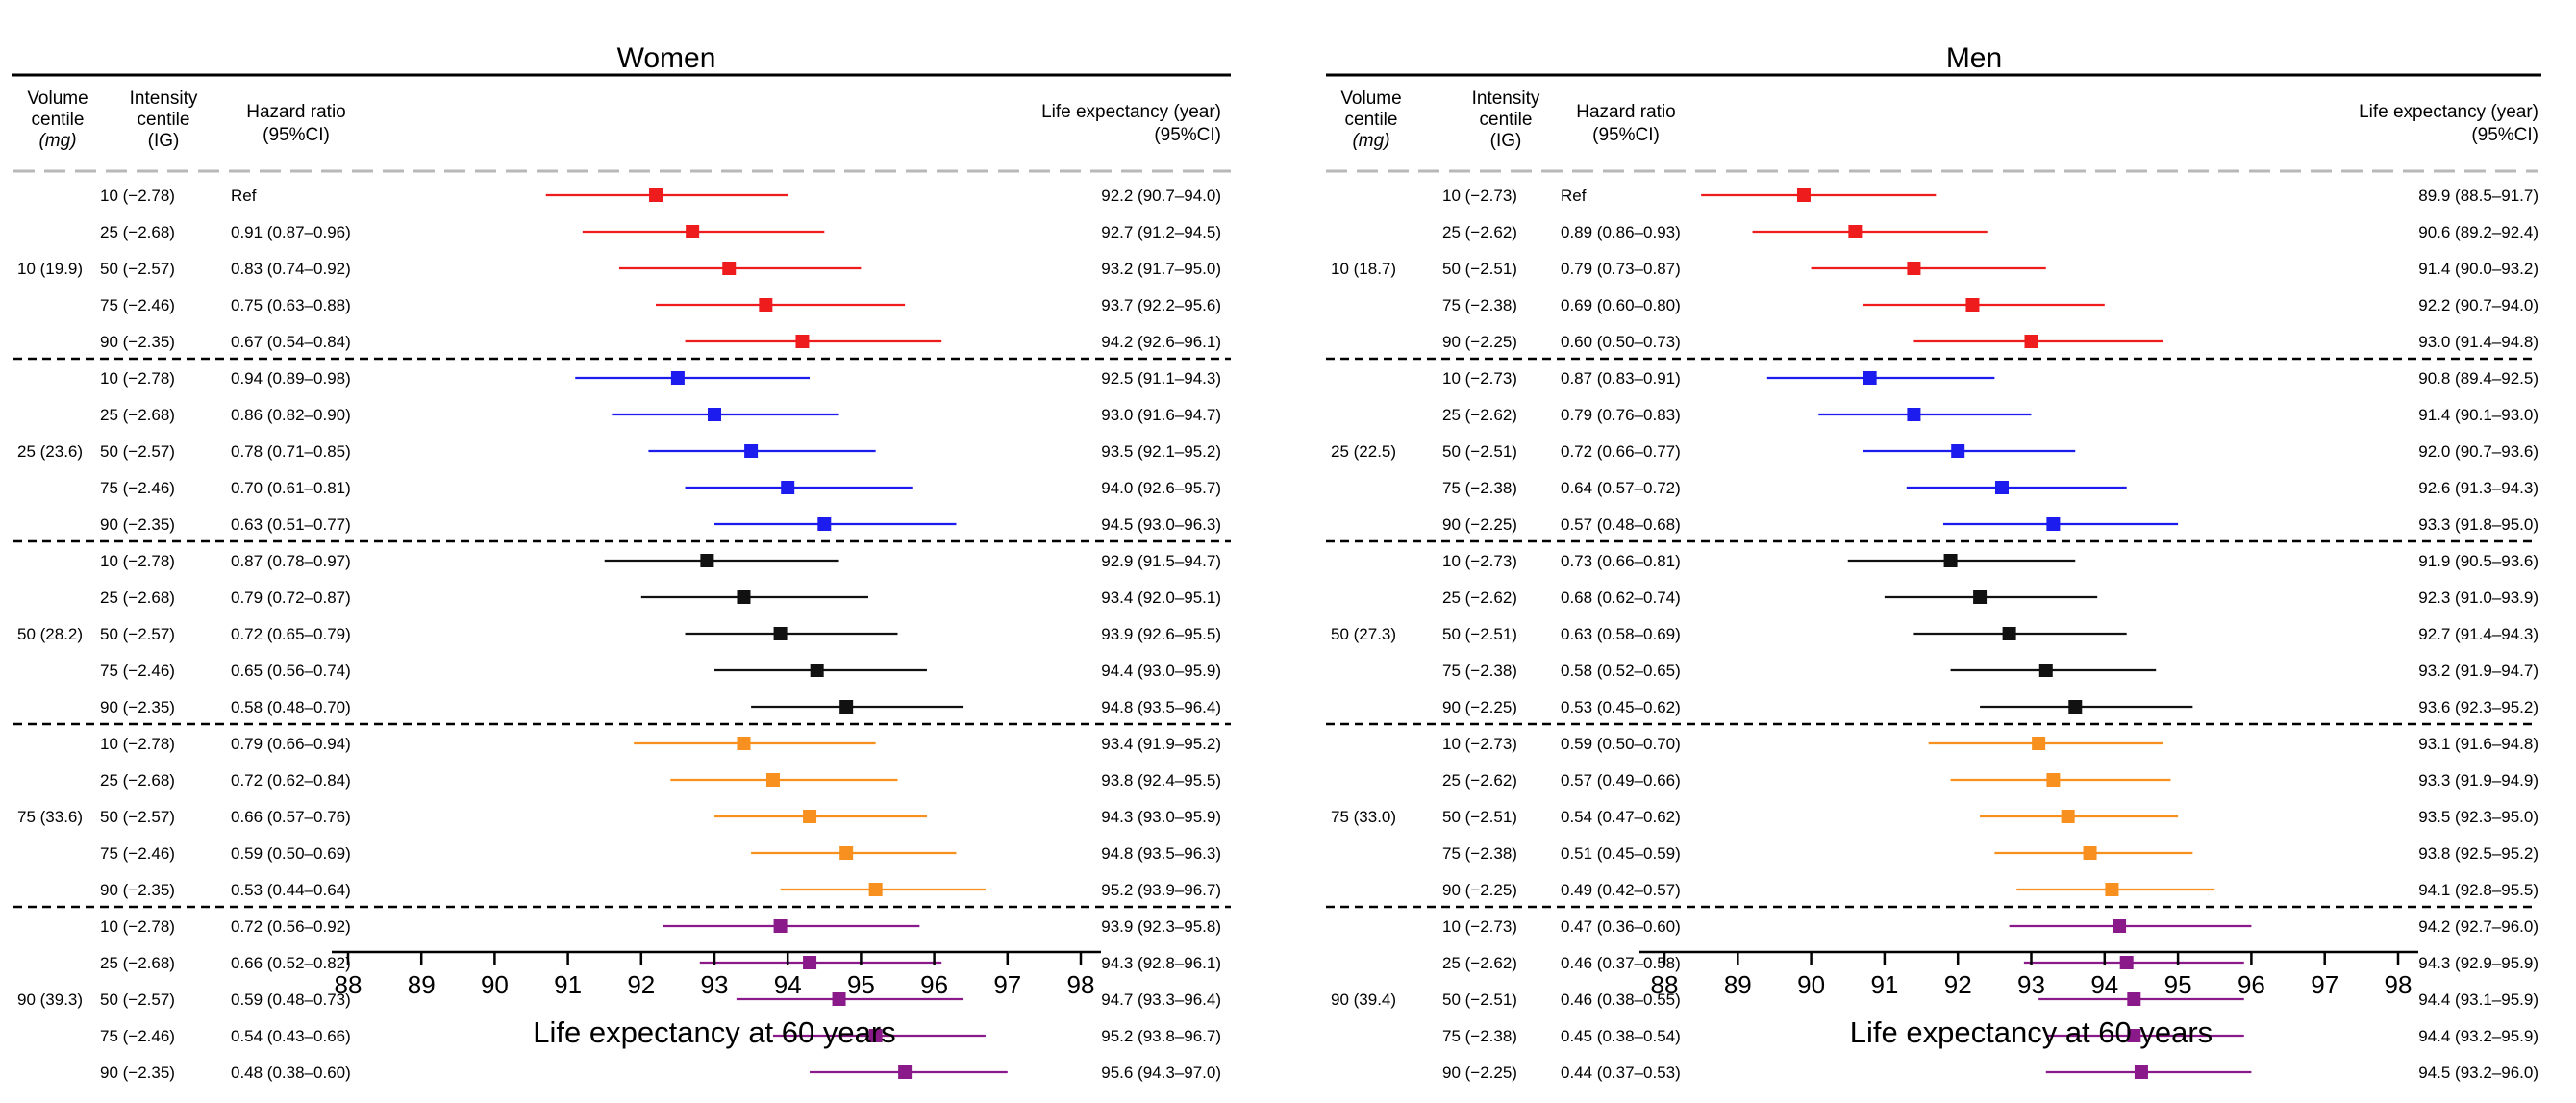 This screenshot has width=2576, height=1103. What do you see at coordinates (137, 1073) in the screenshot?
I see `intensity-centile-label: 90 (−2.35)` at bounding box center [137, 1073].